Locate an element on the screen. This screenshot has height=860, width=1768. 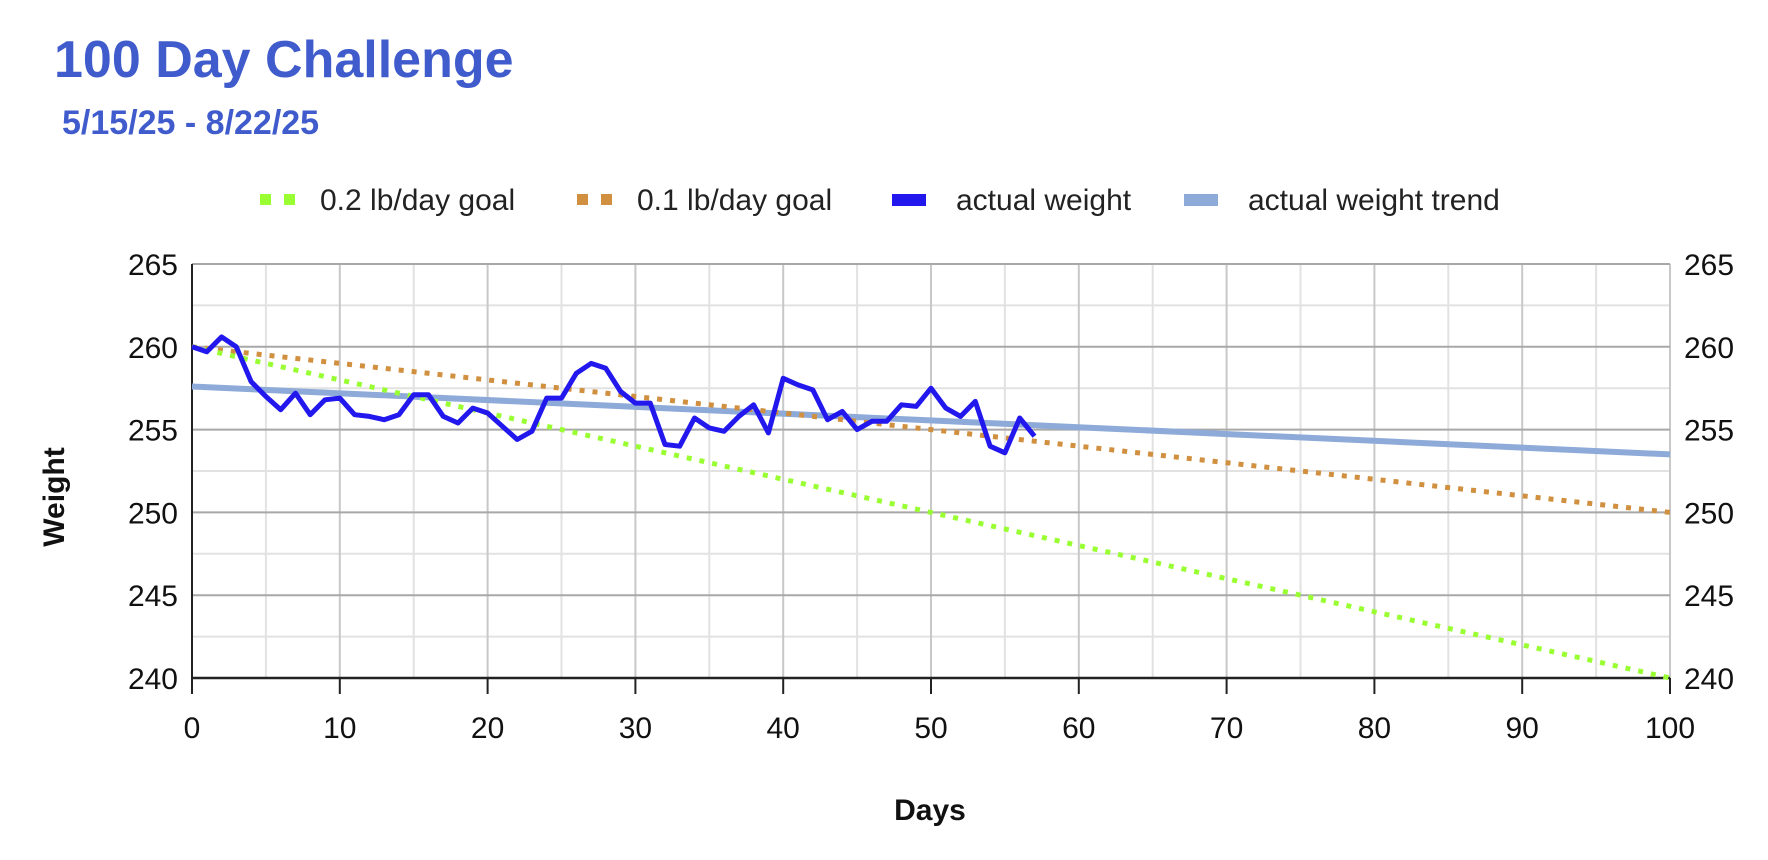
x-tick-label: 90 is located at coordinates (1522, 728).